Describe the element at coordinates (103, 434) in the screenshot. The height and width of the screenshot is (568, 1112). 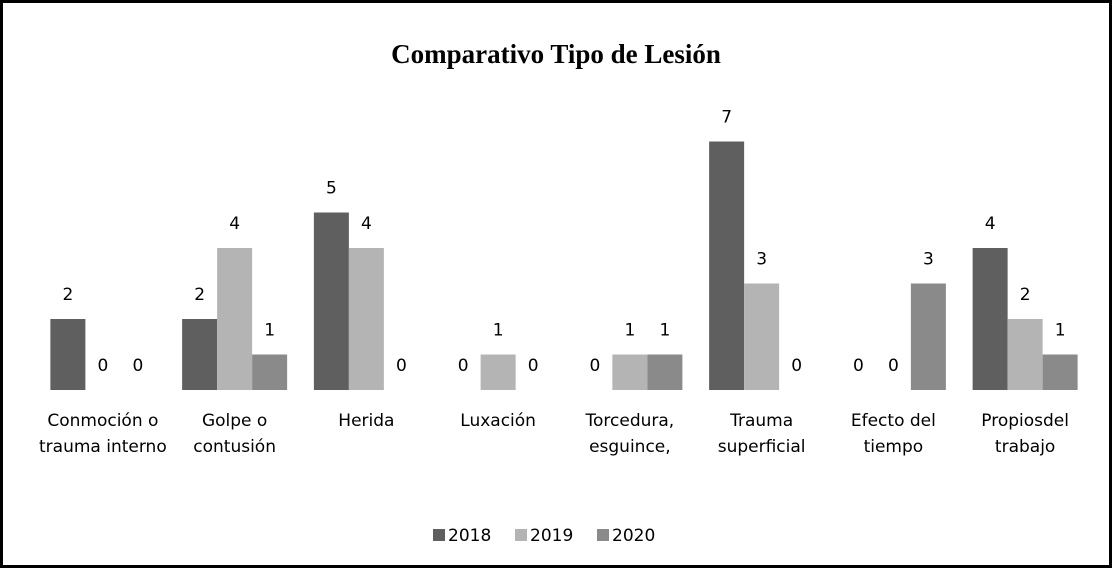
I see `x-tick-label: Conmoción o trauma interno` at that location.